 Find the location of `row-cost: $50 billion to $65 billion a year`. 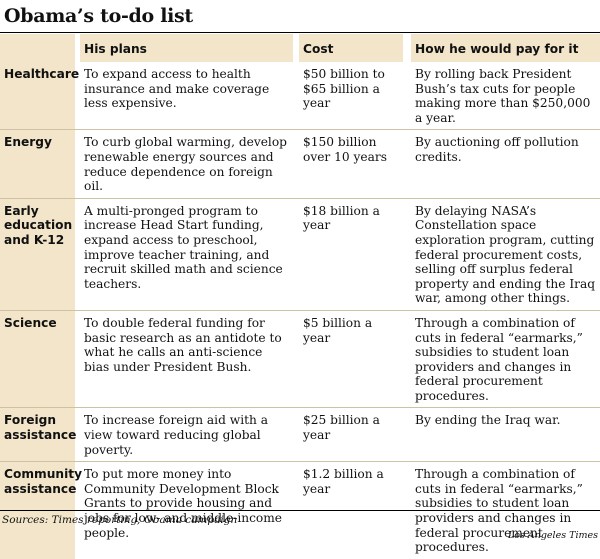

row-cost: $50 billion to $65 billion a year is located at coordinates (351, 96).